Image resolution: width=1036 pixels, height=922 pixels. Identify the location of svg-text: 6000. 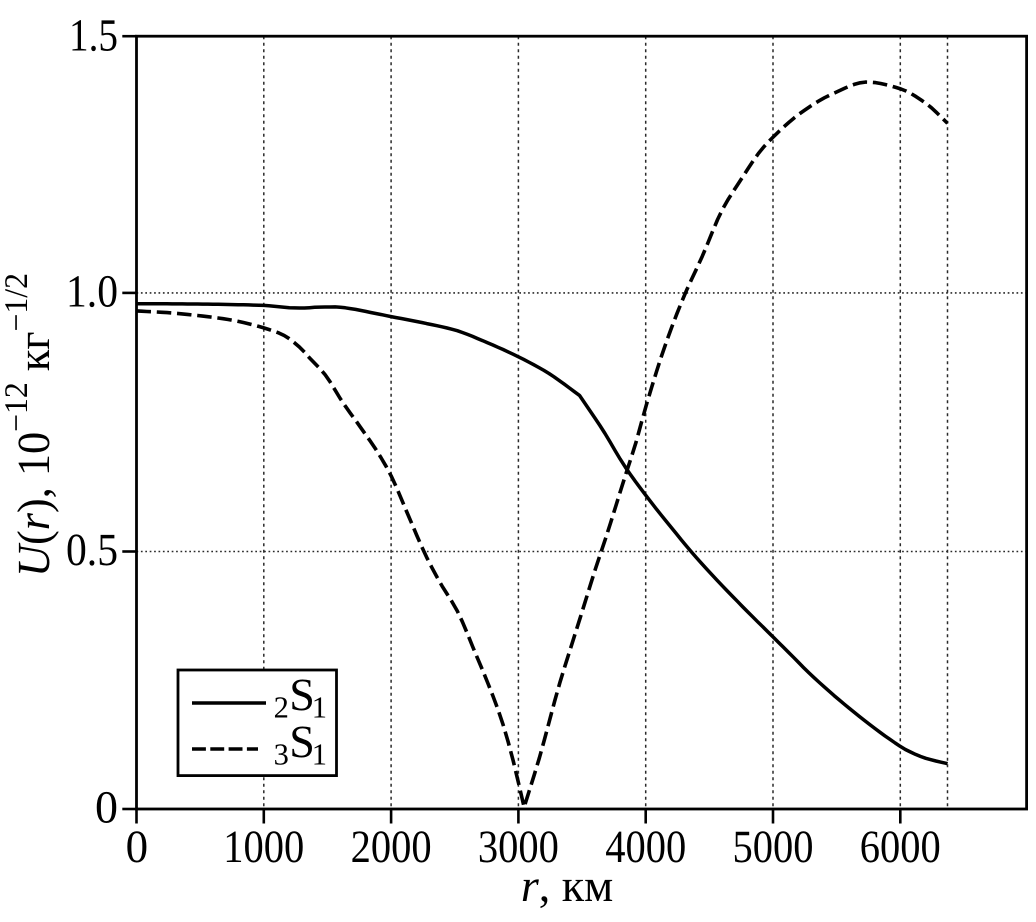
(900, 846).